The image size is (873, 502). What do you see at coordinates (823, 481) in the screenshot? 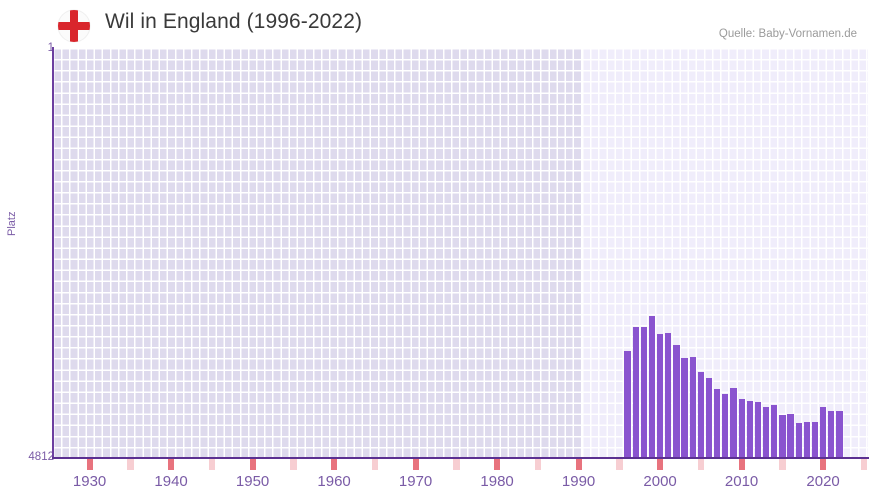
I see `x-axis-tick-label: 2020` at bounding box center [823, 481].